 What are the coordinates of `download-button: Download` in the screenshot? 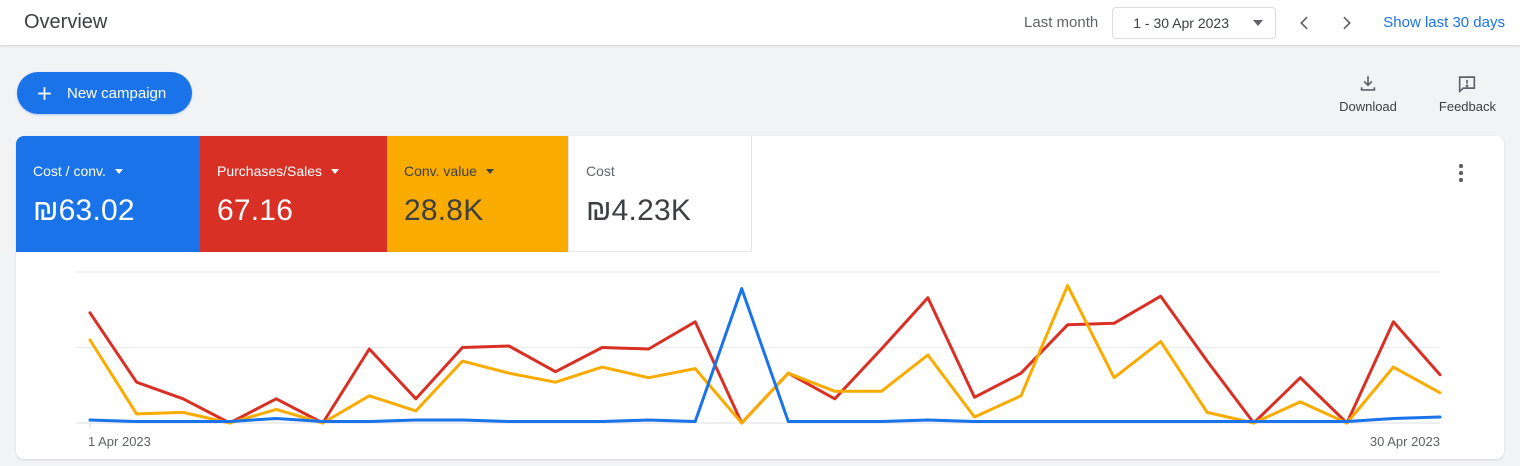 It's located at (1368, 93).